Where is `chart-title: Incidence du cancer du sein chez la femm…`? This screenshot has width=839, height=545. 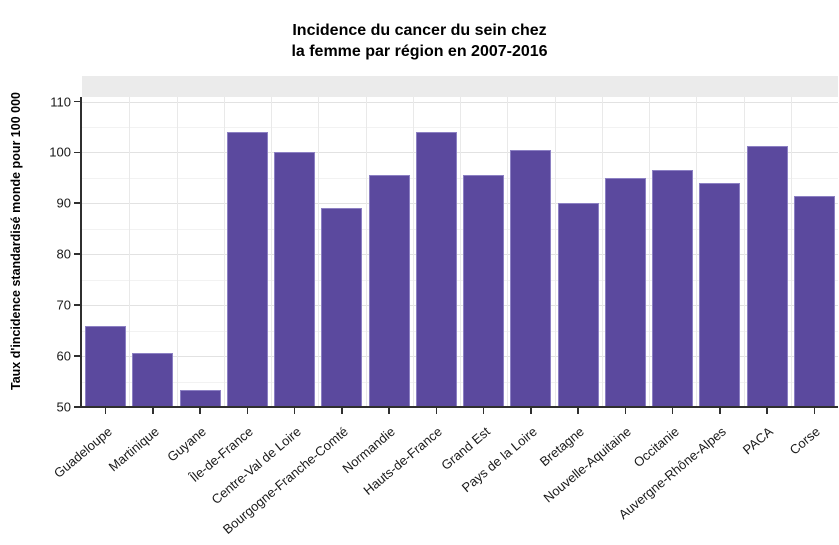 chart-title: Incidence du cancer du sein chez la femm… is located at coordinates (419, 41).